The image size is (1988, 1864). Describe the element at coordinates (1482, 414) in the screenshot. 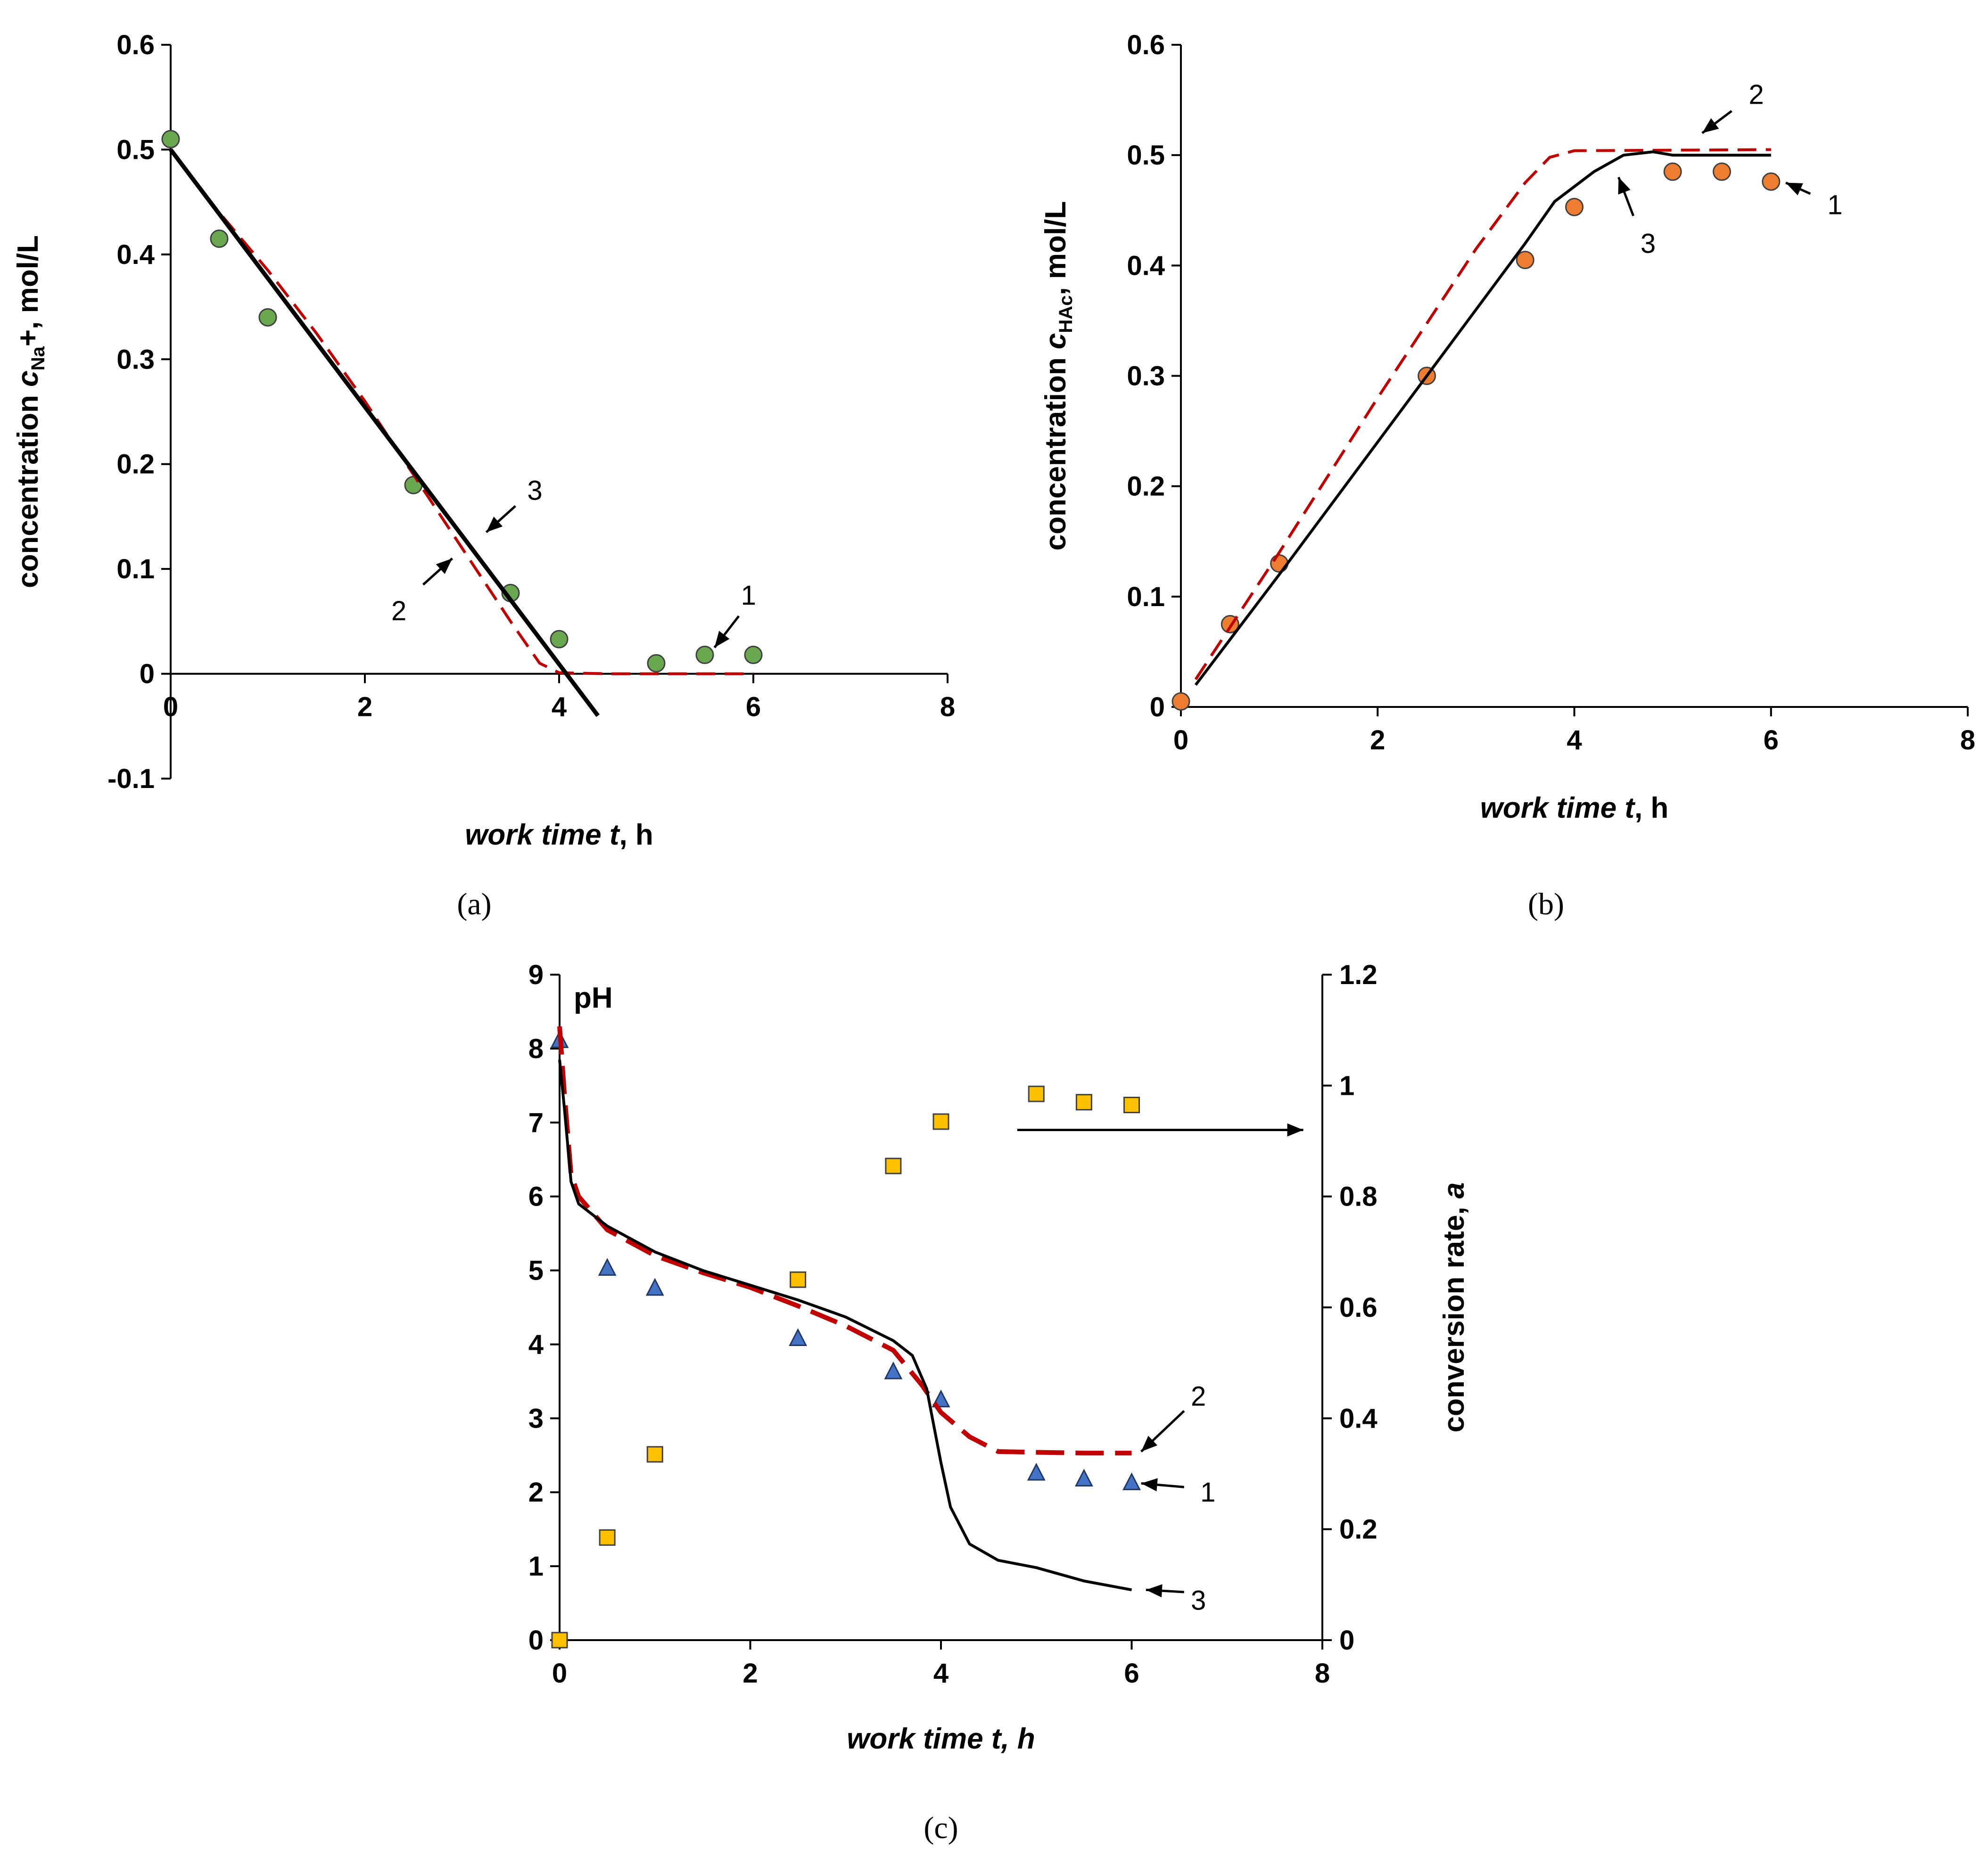

I see `series-2-line` at that location.